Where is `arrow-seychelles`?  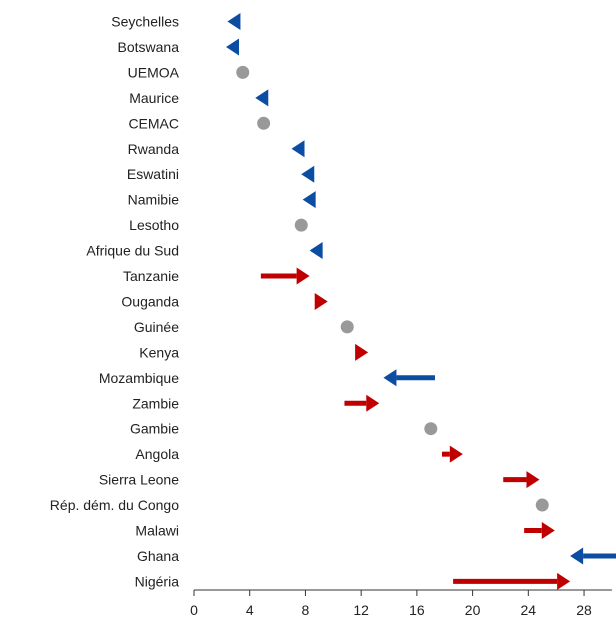 arrow-seychelles is located at coordinates (234, 21).